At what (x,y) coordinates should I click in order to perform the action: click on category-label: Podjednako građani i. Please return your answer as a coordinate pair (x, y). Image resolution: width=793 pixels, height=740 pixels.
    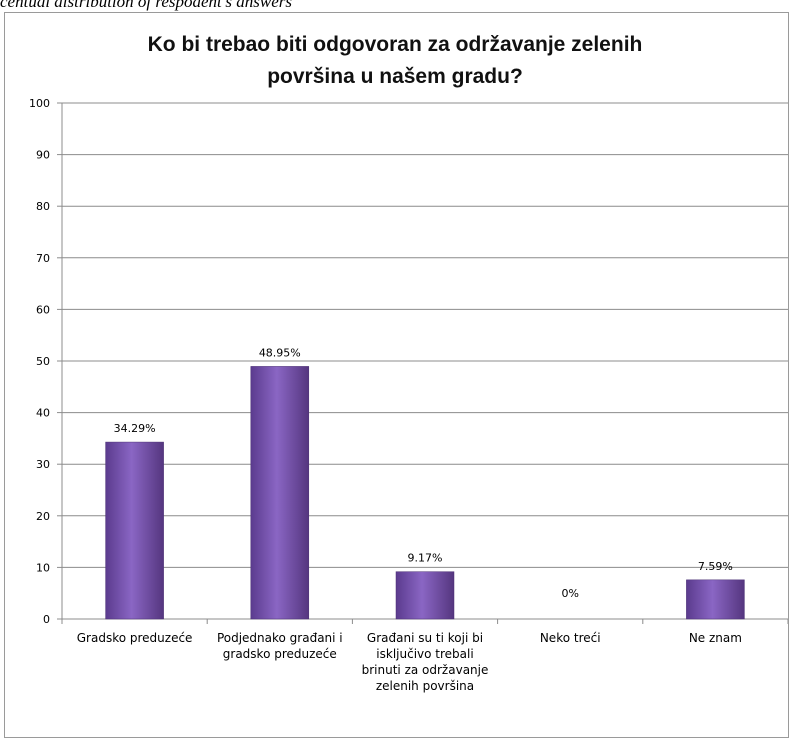
    Looking at the image, I should click on (280, 638).